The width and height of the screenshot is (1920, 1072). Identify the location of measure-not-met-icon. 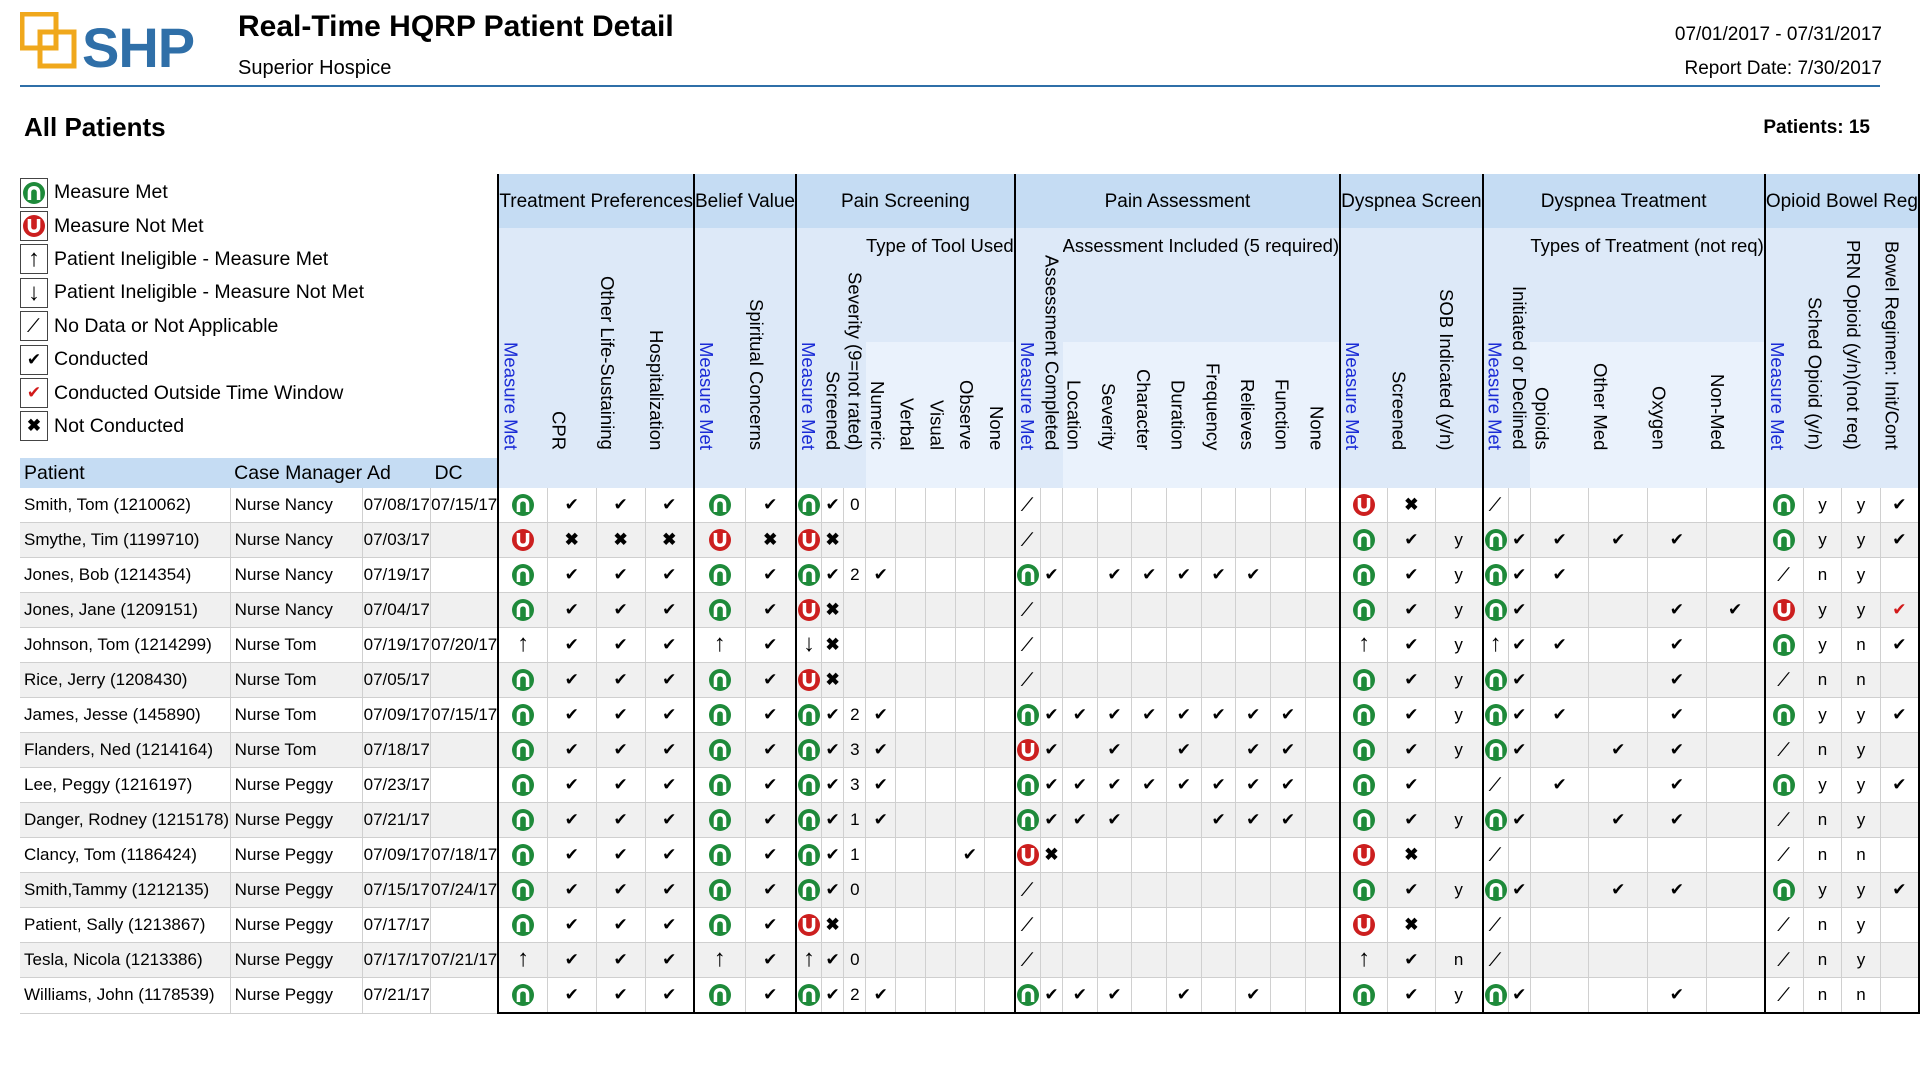
(1784, 610).